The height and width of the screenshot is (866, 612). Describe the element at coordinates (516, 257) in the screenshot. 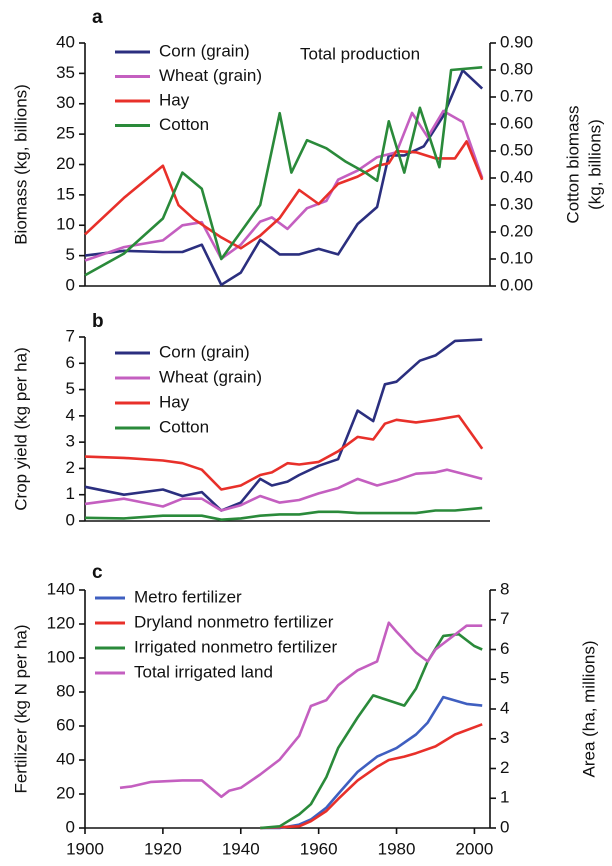

I see `y2-tick-label: 0.10` at that location.